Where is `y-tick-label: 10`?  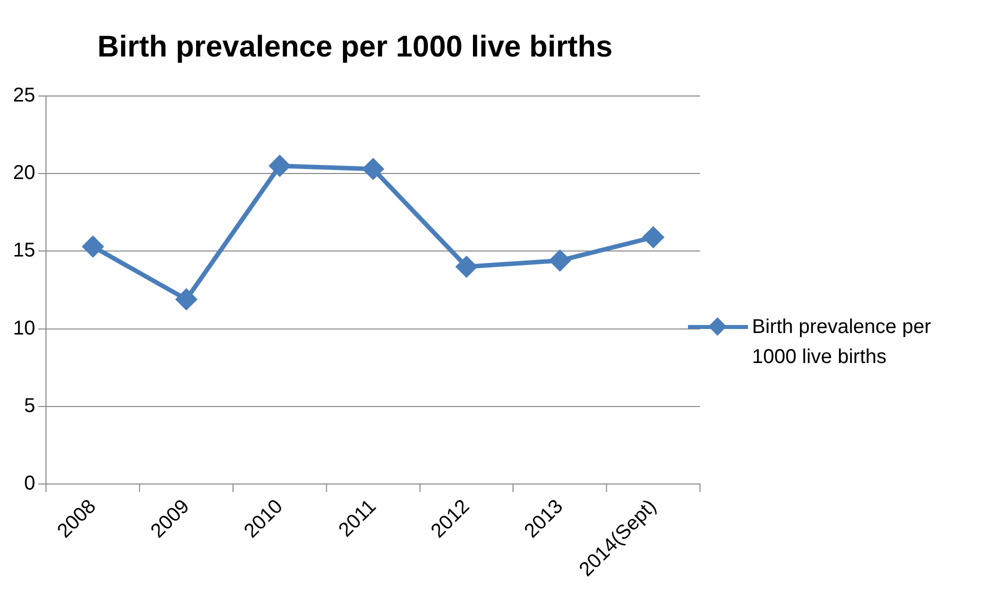 y-tick-label: 10 is located at coordinates (24, 328).